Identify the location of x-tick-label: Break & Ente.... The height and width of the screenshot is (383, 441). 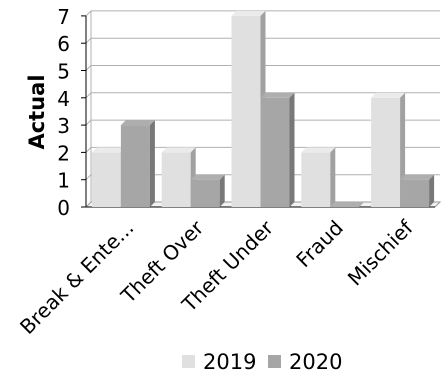
(76, 277).